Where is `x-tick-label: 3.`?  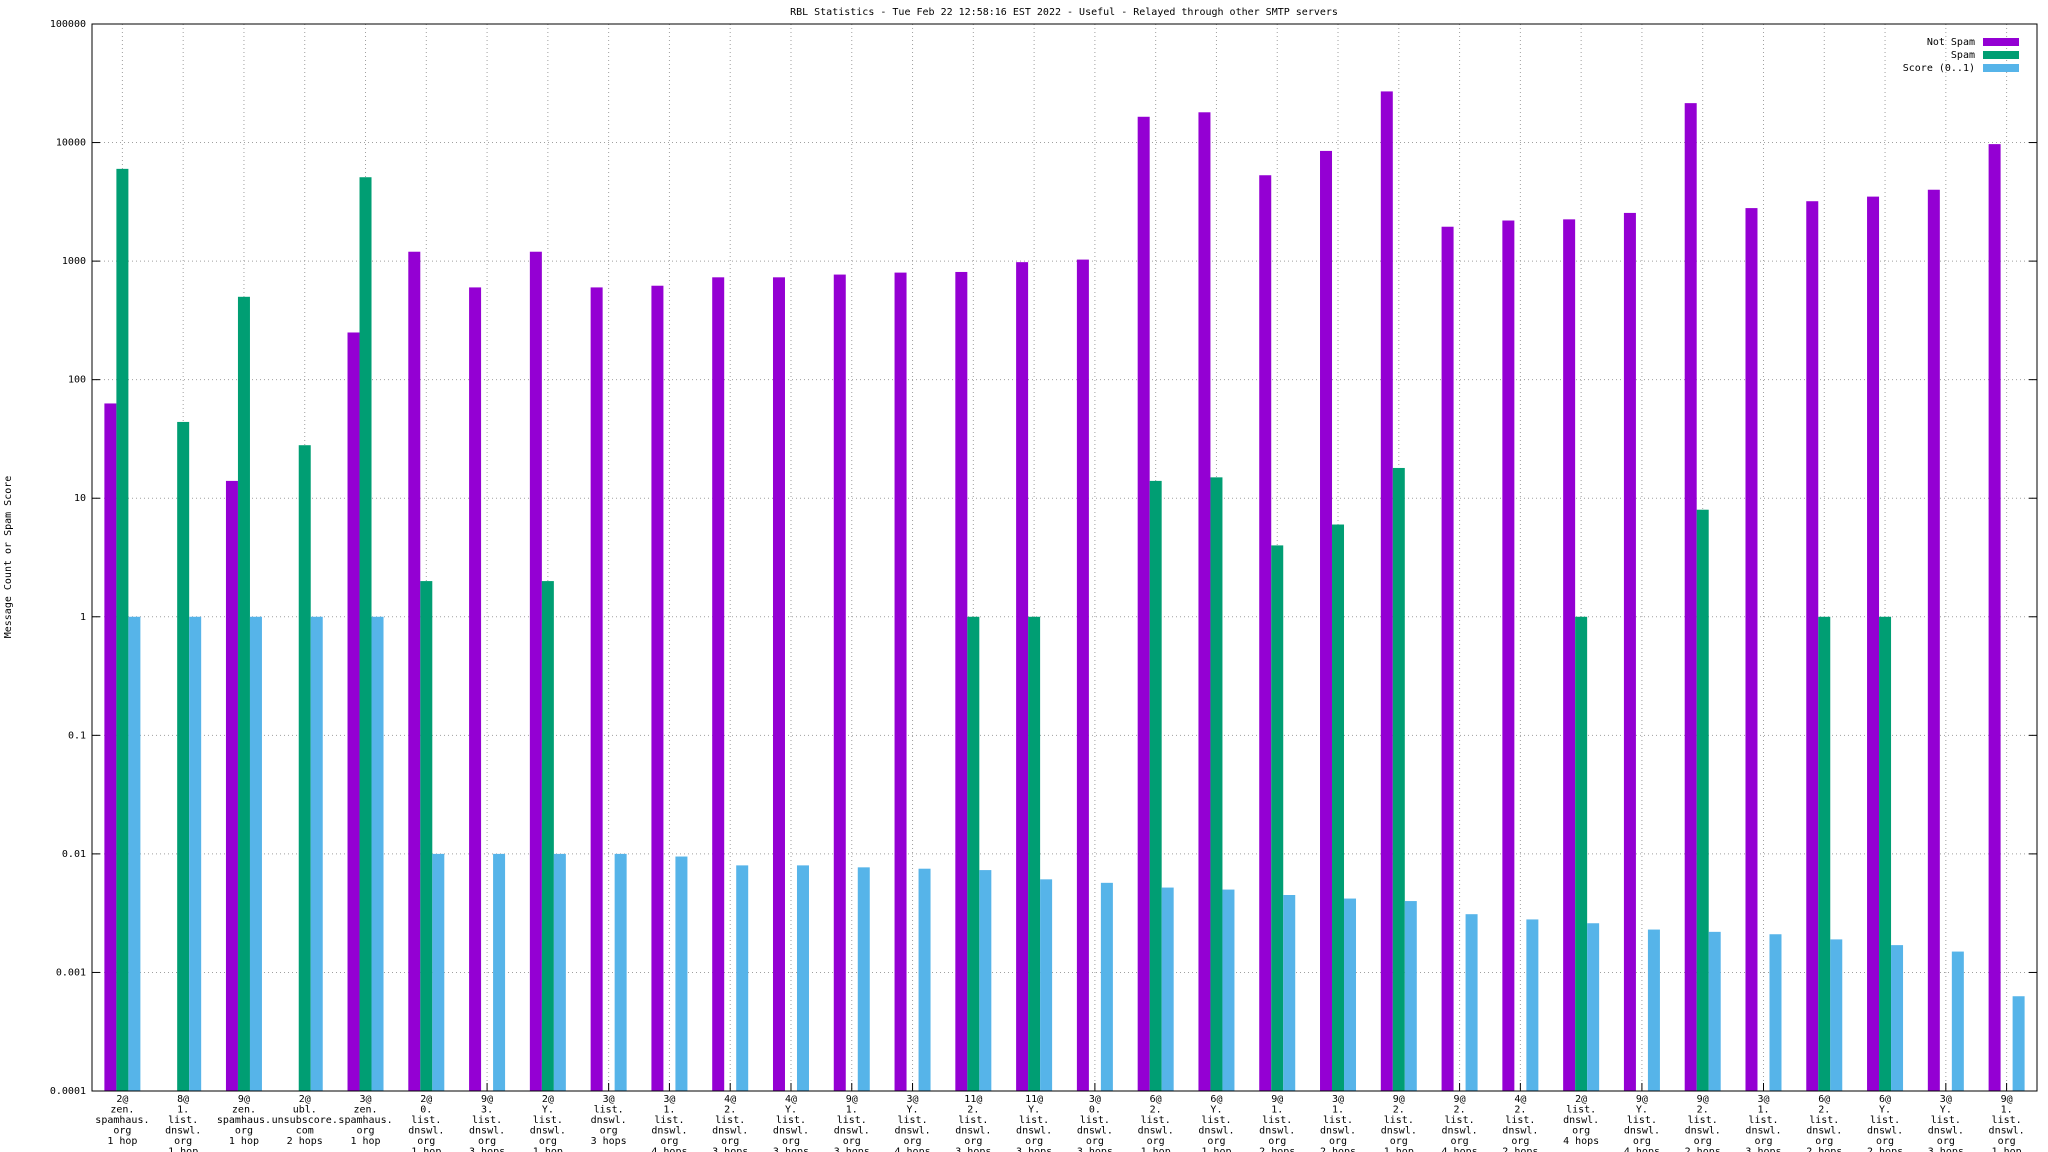 x-tick-label: 3. is located at coordinates (487, 1110).